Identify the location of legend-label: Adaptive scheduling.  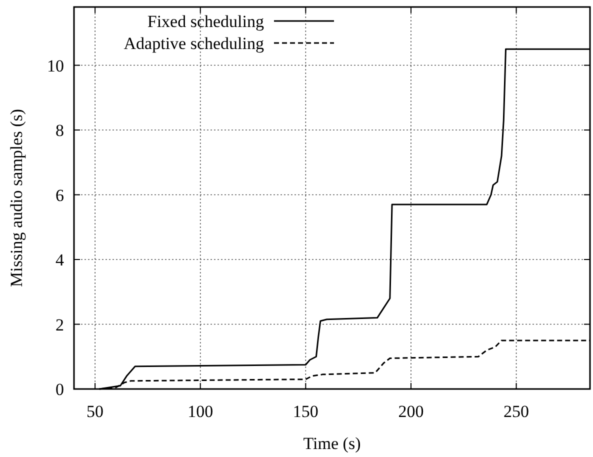
(194, 43).